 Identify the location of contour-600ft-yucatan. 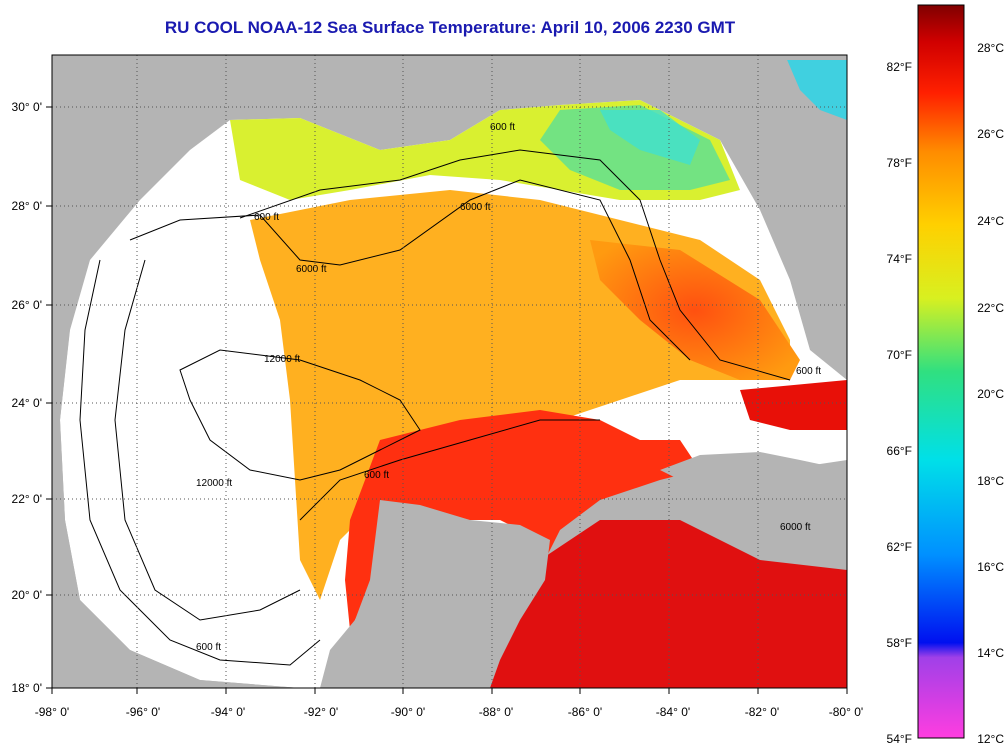
(449, 470).